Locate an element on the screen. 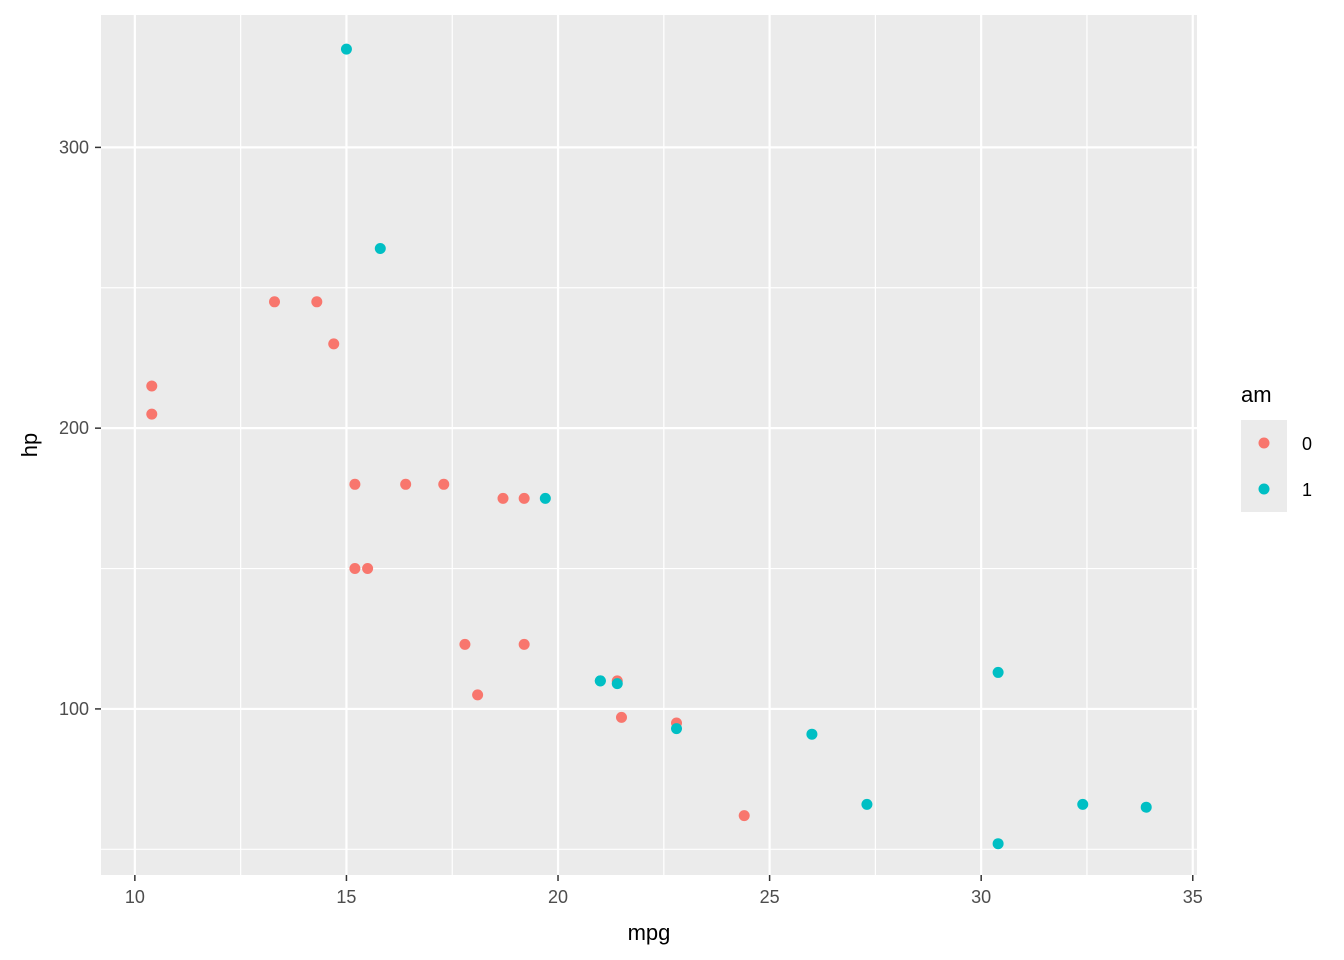 Image resolution: width=1344 pixels, height=960 pixels. y-tick-label: 300 is located at coordinates (74, 147).